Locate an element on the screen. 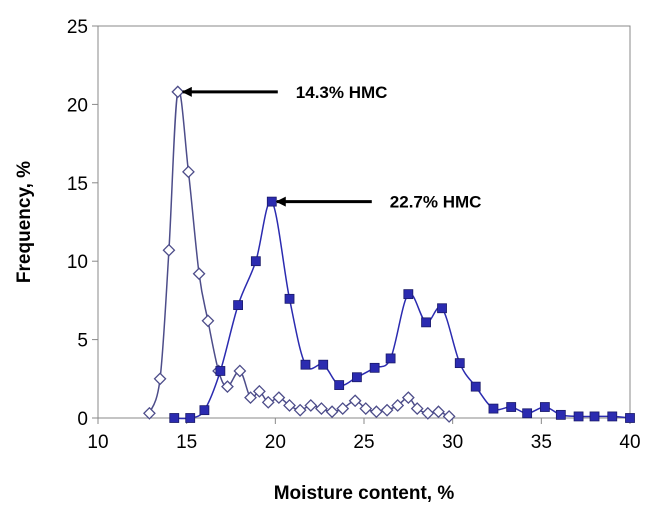 This screenshot has width=646, height=506. y-axis-ticks: 0 5 10 15 20 25 is located at coordinates (82, 223).